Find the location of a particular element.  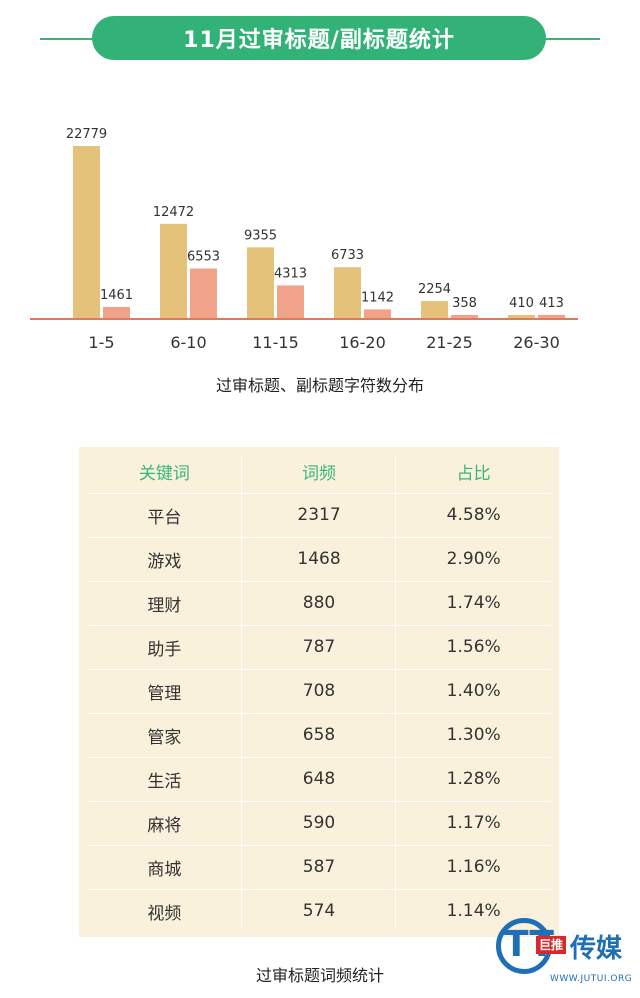

table-row: 理财 880 1.74% is located at coordinates (319, 603).